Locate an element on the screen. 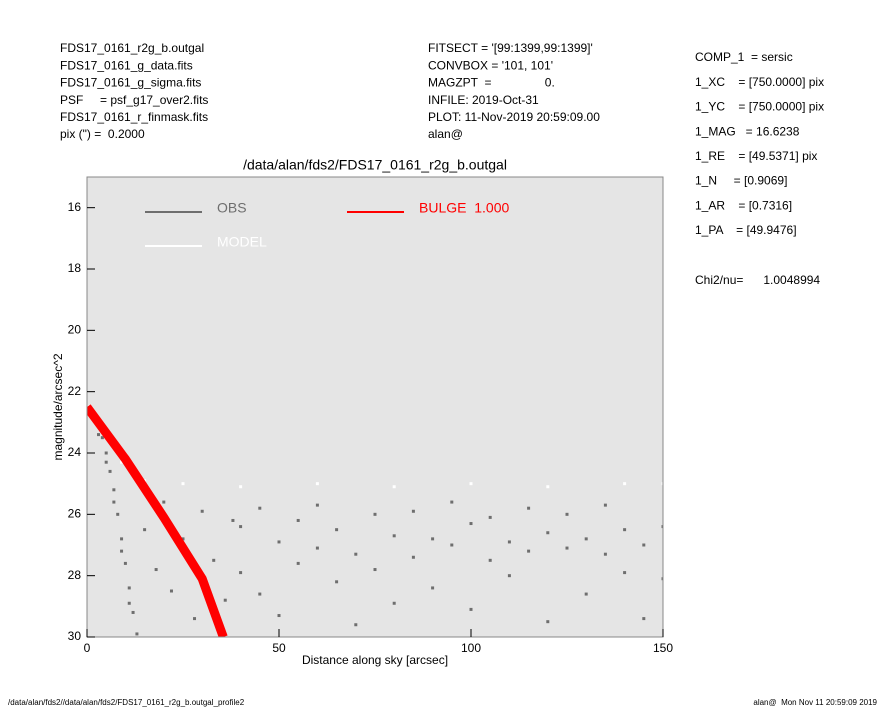 Image resolution: width=885 pixels, height=708 pixels. bulge-line is located at coordinates (157, 520).